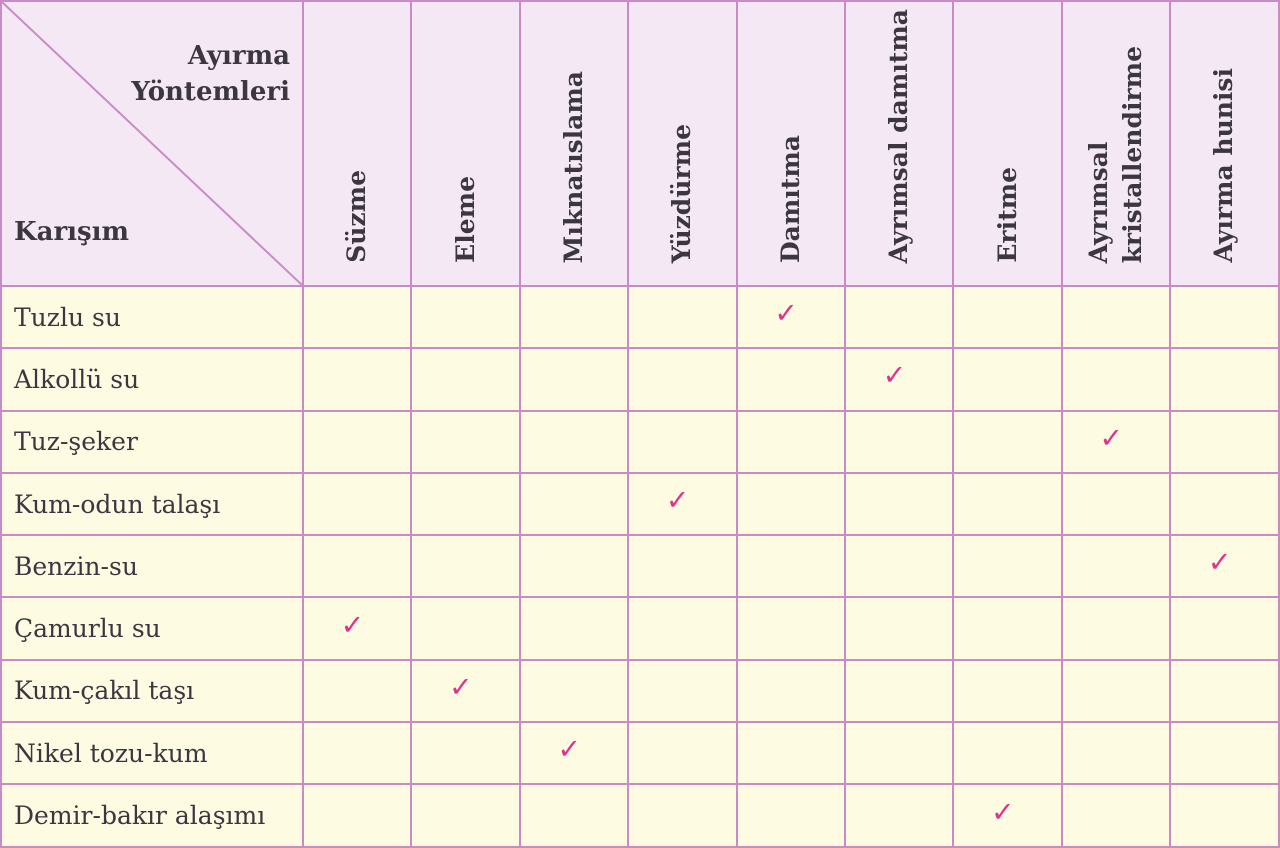 This screenshot has height=848, width=1280. Describe the element at coordinates (682, 193) in the screenshot. I see `column-header-label: Yüzdürme` at that location.